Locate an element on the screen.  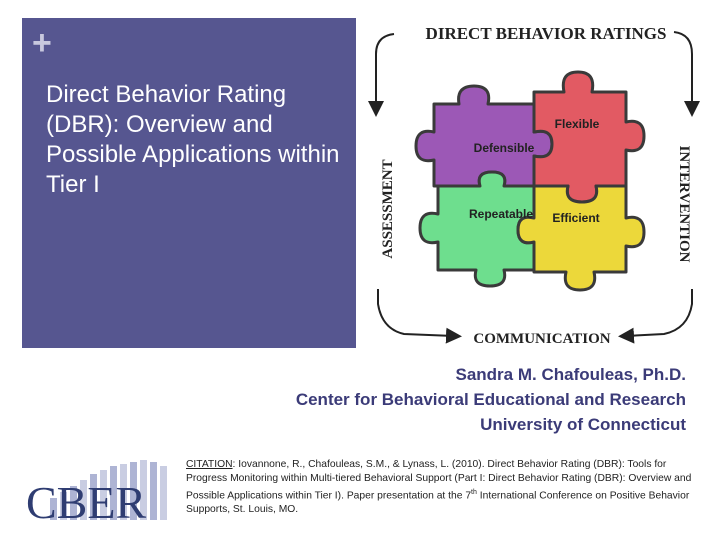
repeatable-label: Repeatable is located at coordinates (501, 214).